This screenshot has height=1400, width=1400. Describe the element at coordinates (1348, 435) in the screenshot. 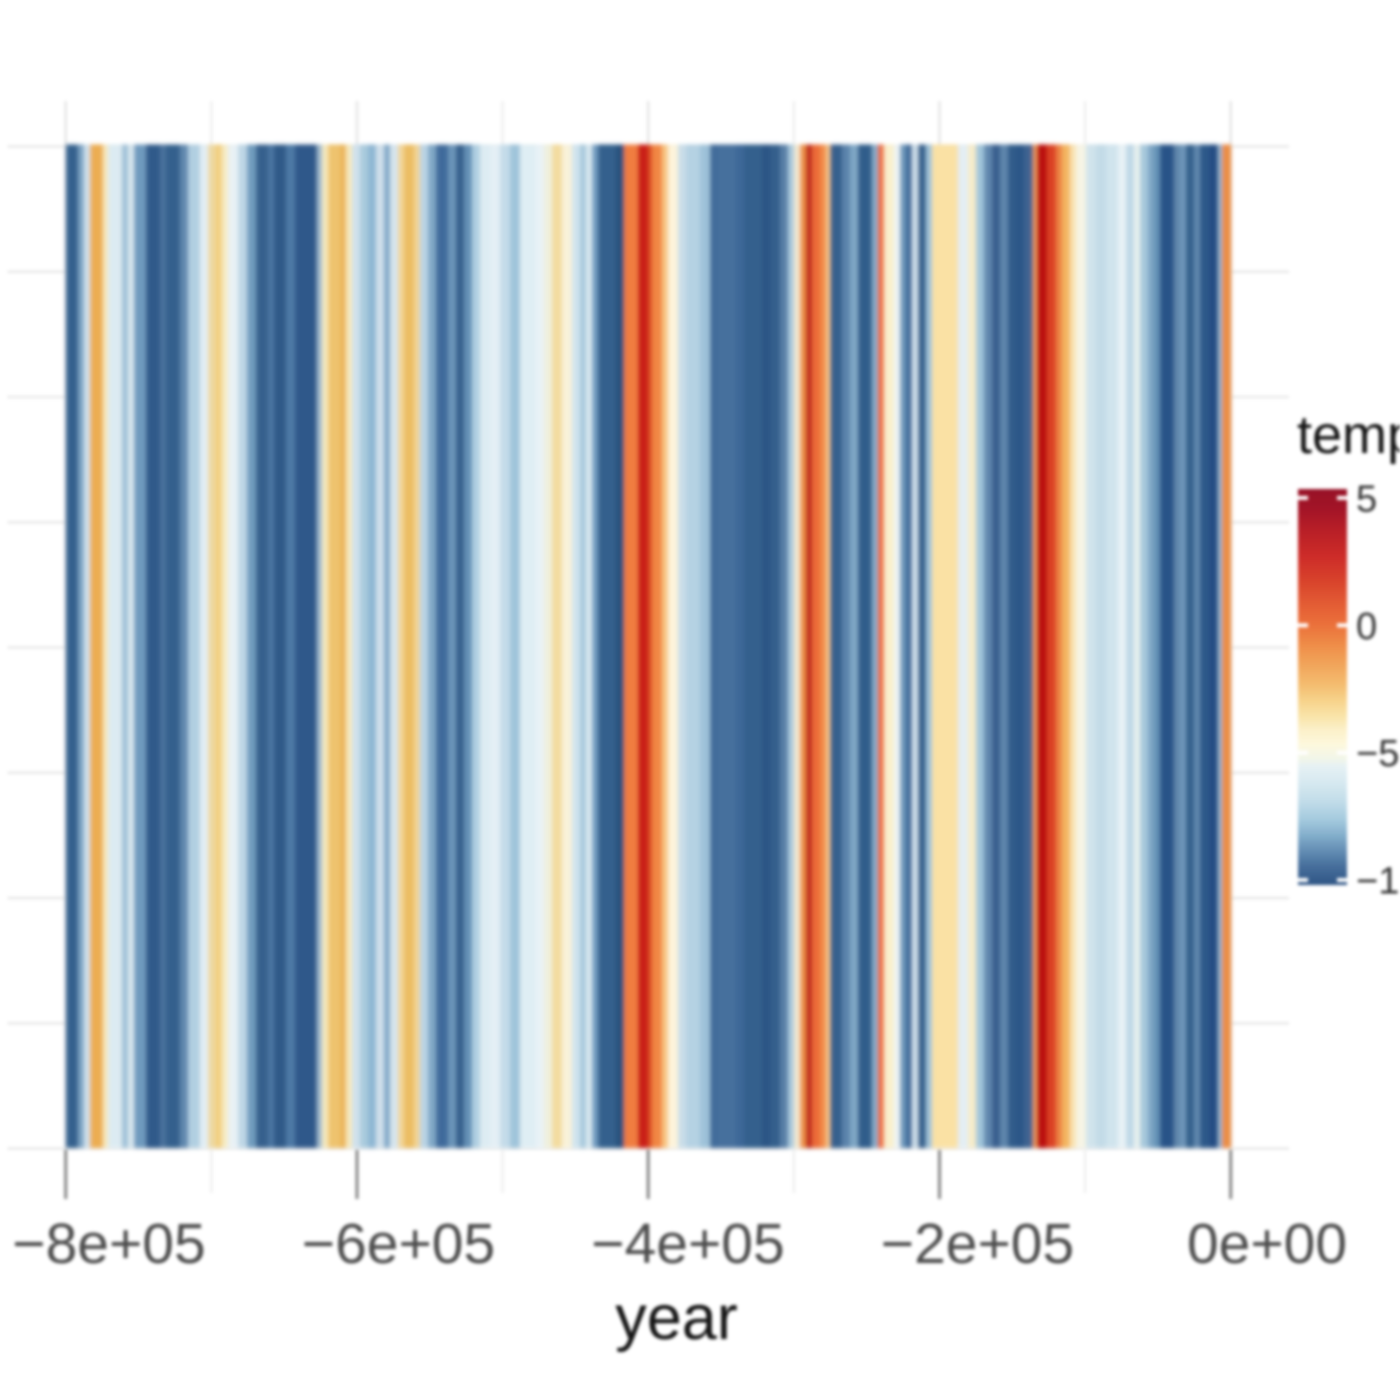

I see `svg-text: temp` at that location.